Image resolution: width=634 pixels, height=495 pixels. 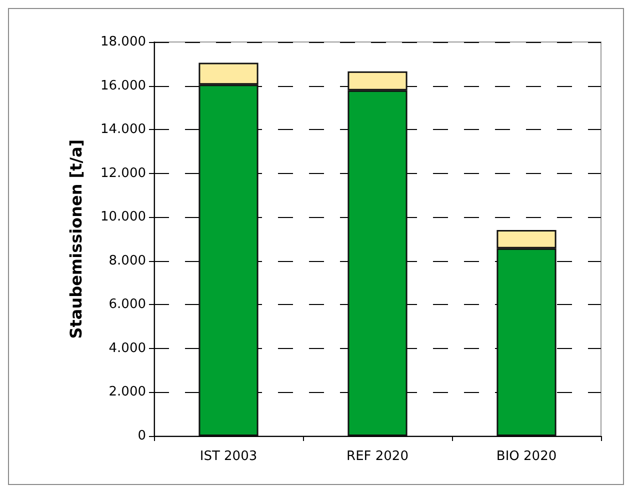 I want to click on y-tick-label: 18.000, so click(x=123, y=42).